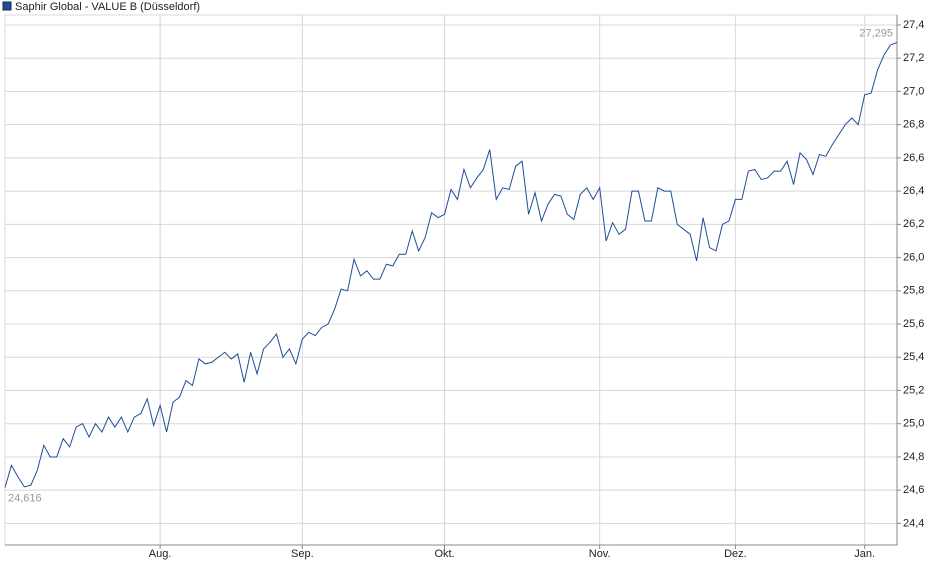 The width and height of the screenshot is (940, 579). I want to click on y-tick-label: 25,2, so click(913, 390).